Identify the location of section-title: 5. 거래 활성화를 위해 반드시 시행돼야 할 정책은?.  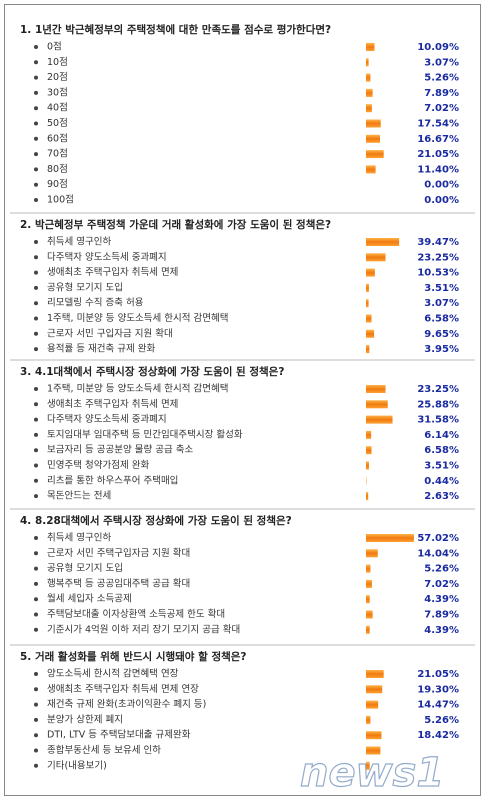
(133, 656).